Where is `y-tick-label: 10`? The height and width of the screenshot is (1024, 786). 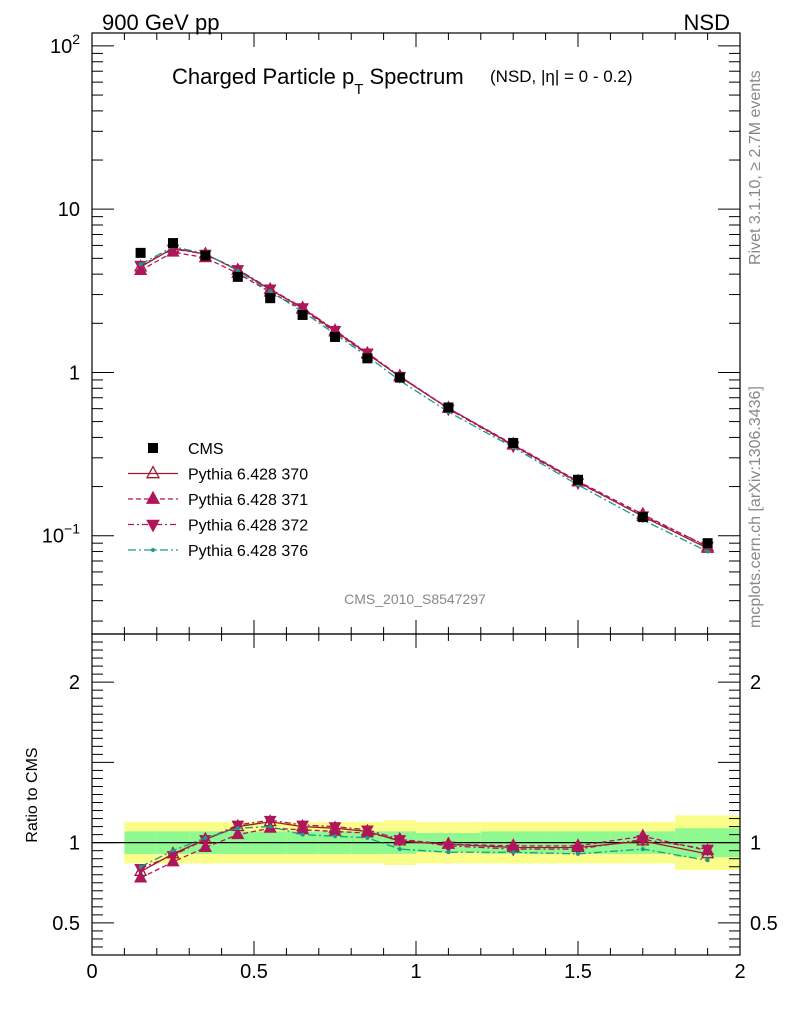 y-tick-label: 10 is located at coordinates (69, 210).